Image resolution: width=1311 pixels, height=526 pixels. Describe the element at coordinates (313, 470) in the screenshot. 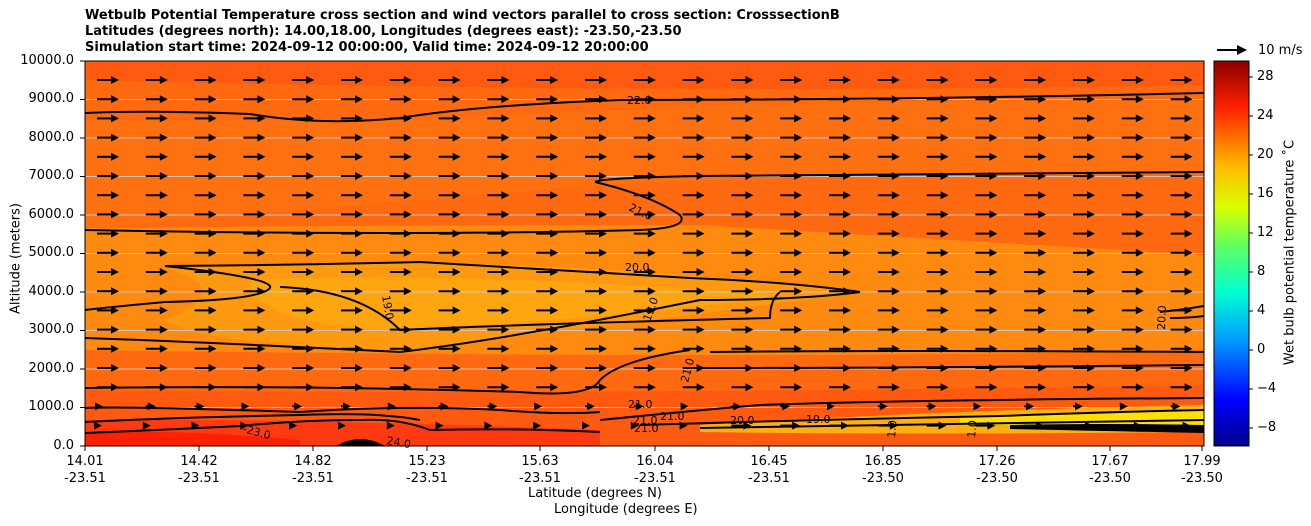

I see `x-tick-label: 14.82 -23.51` at that location.